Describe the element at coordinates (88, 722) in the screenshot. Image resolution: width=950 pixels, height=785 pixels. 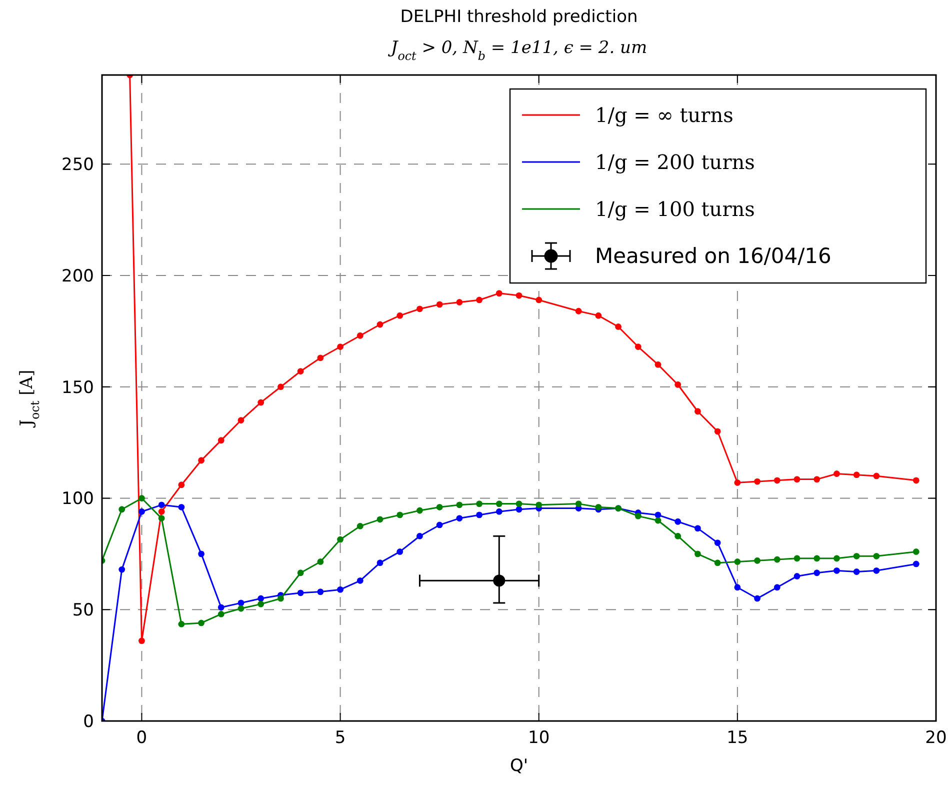
I see `y-tick-label: 0` at that location.